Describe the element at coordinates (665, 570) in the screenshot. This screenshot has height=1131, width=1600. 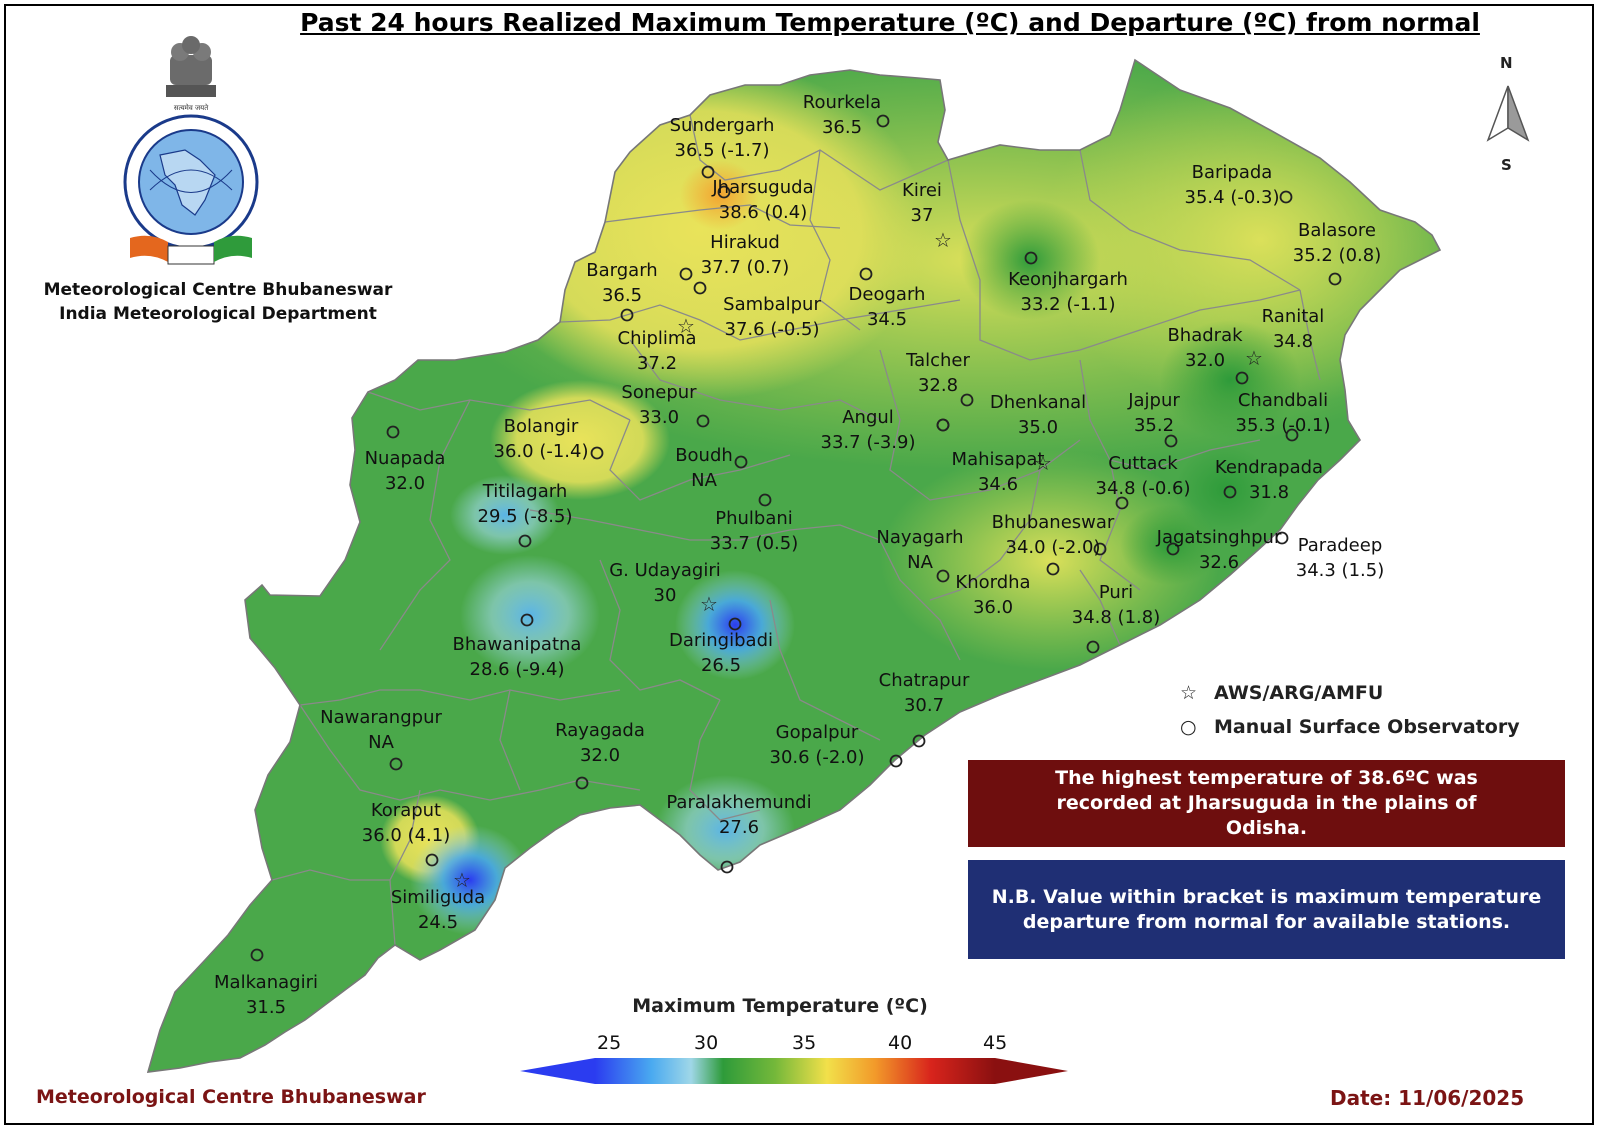
I see `station-name: G. Udayagiri` at that location.